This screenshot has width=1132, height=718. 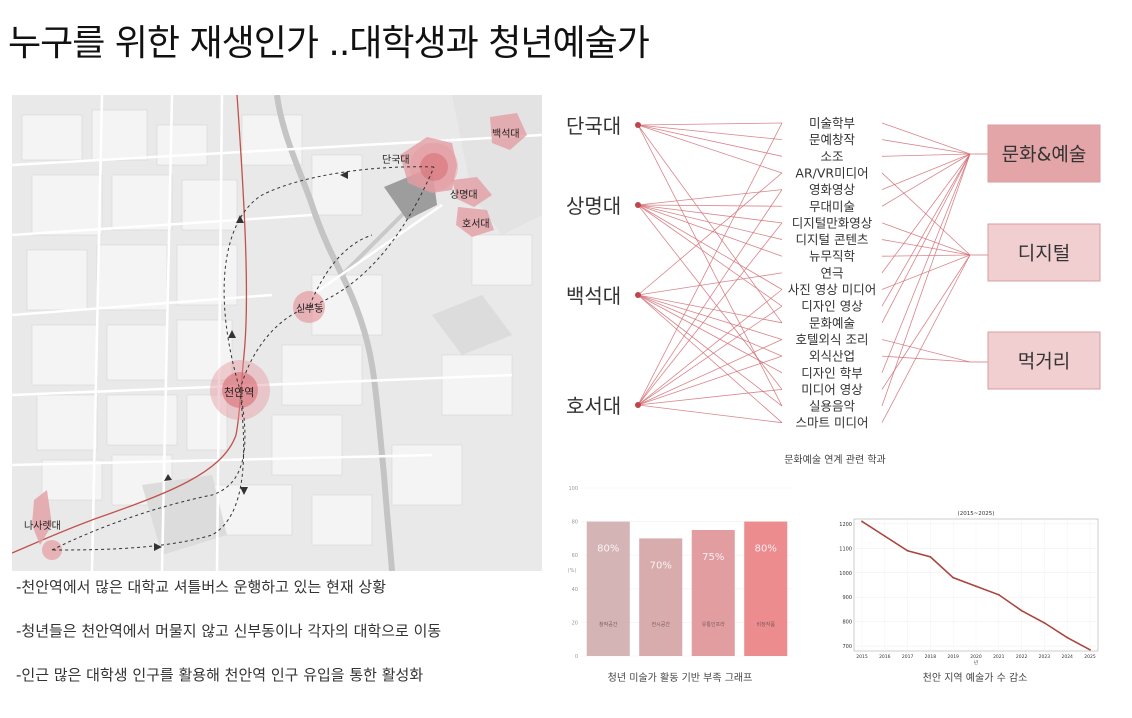 What do you see at coordinates (130, 324) in the screenshot?
I see `railway-line` at bounding box center [130, 324].